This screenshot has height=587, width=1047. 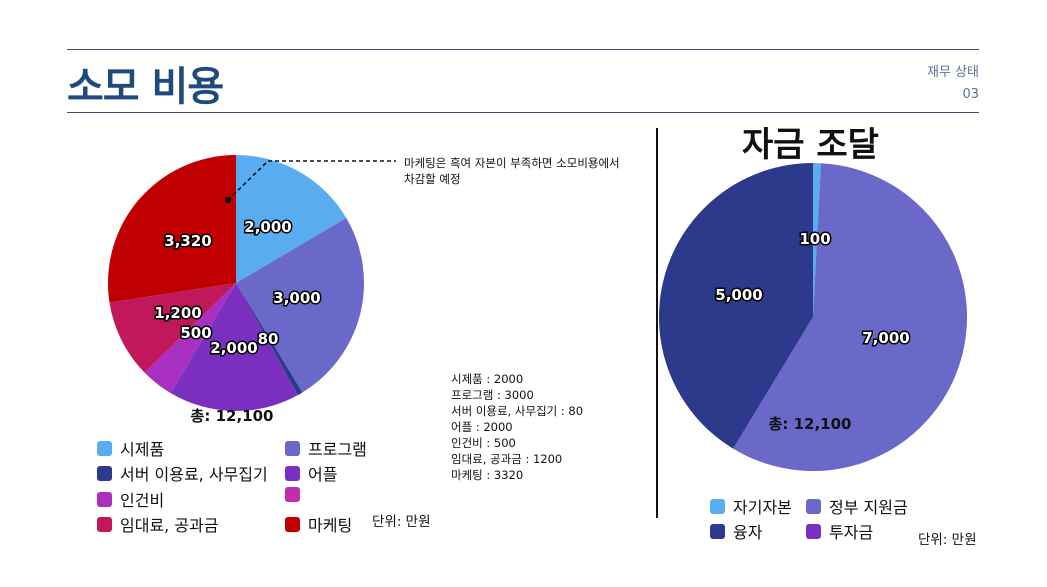 I want to click on legend-label: 인건비, so click(x=142, y=500).